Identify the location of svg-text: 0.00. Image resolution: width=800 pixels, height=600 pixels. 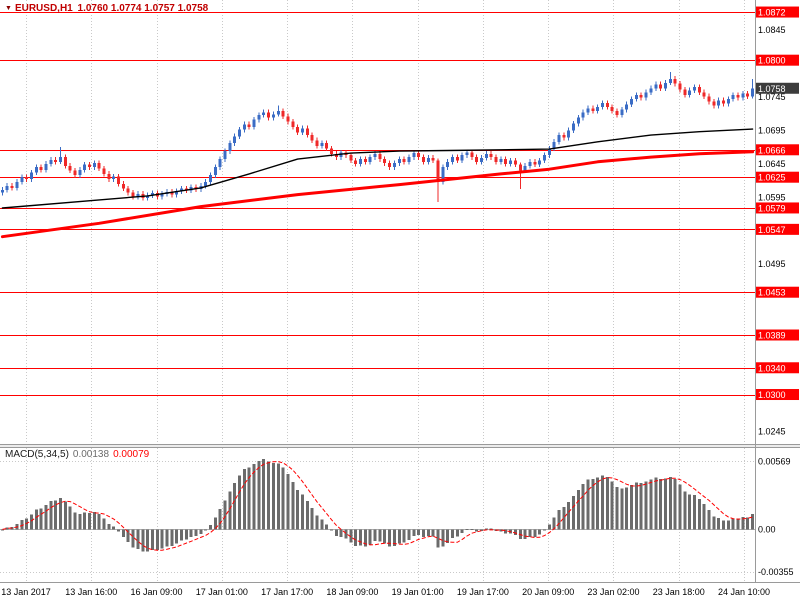
(767, 529).